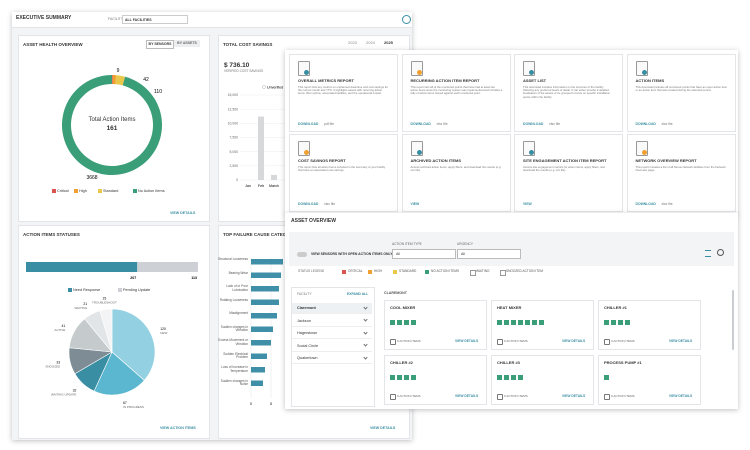 This screenshot has height=450, width=750. What do you see at coordinates (83, 190) in the screenshot?
I see `legend-label: High` at bounding box center [83, 190].